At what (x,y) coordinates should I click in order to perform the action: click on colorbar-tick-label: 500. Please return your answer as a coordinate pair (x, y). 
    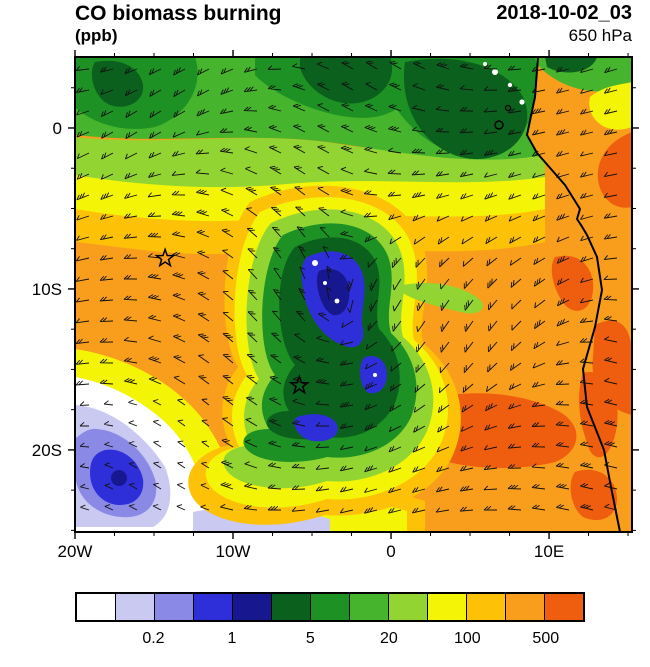
    Looking at the image, I should click on (546, 638).